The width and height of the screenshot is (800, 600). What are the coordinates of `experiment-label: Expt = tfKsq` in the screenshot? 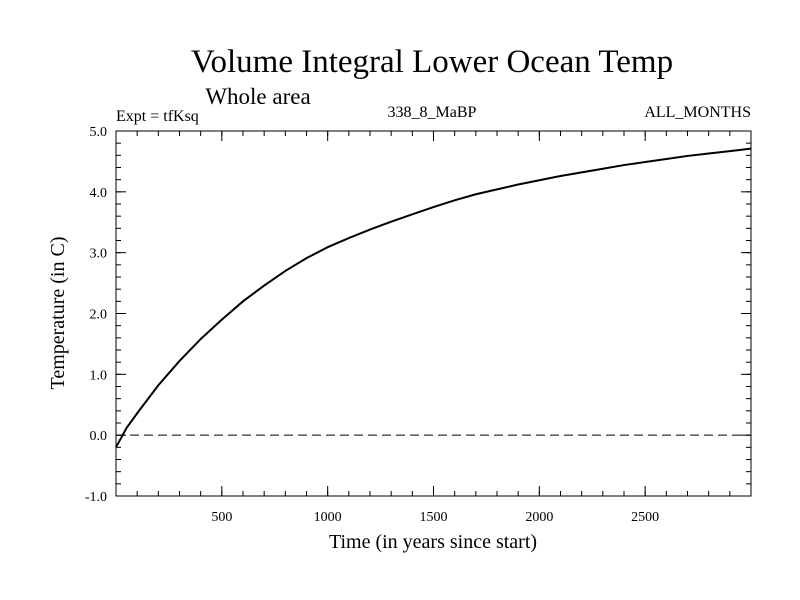 It's located at (157, 116).